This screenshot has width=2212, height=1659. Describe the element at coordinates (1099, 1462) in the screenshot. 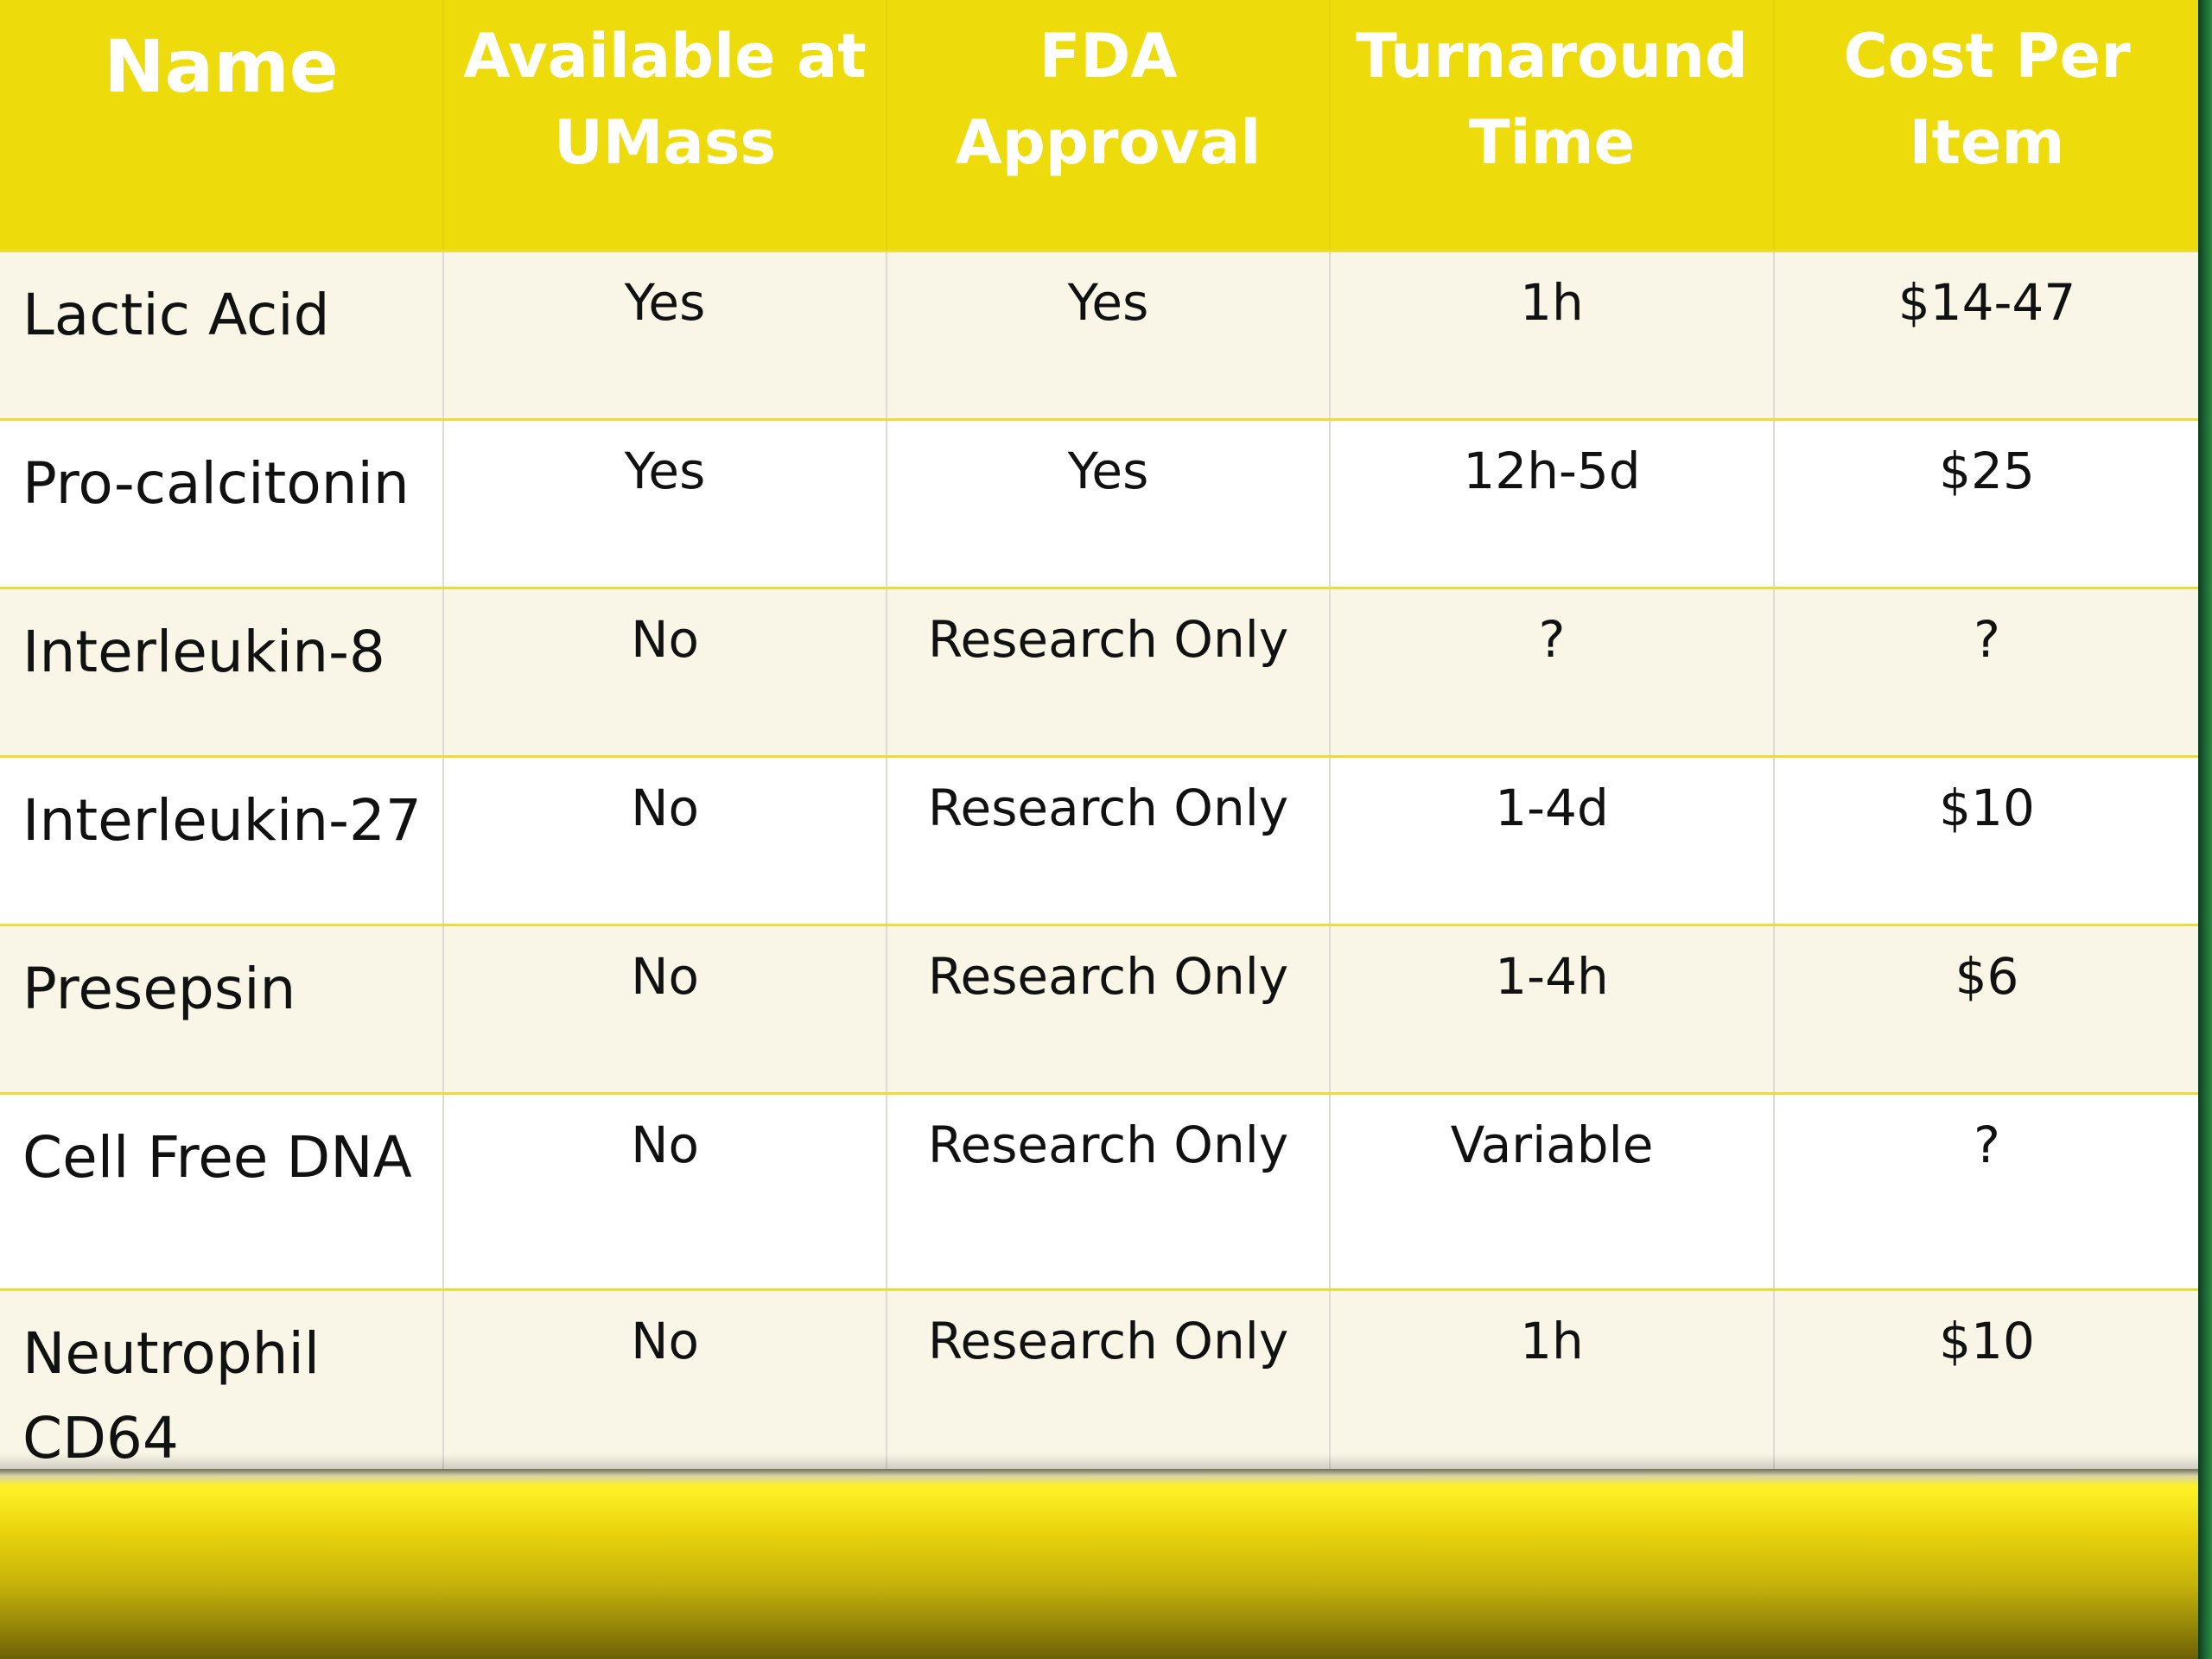

I see `table-bottom-shadow` at that location.